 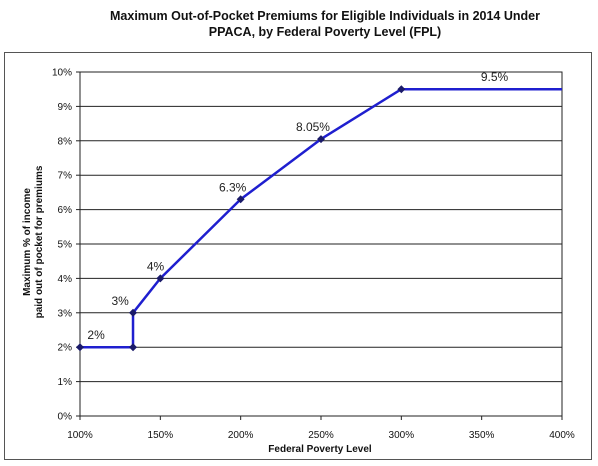 I want to click on data-label-2: 4%, so click(x=156, y=266).